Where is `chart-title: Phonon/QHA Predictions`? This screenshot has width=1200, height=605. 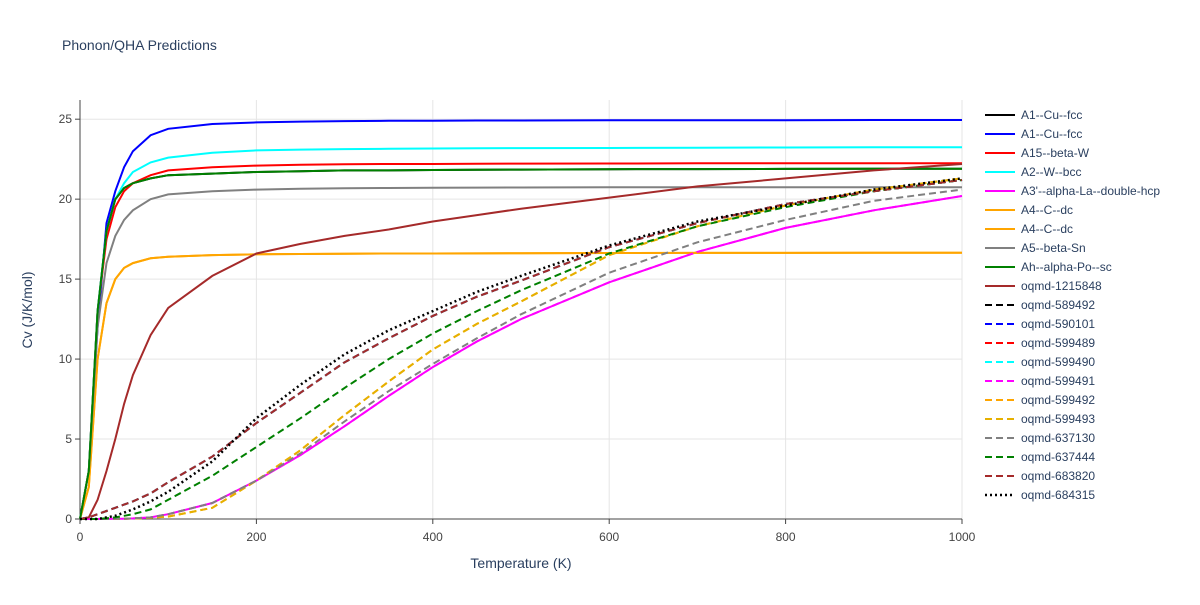
chart-title: Phonon/QHA Predictions is located at coordinates (139, 45).